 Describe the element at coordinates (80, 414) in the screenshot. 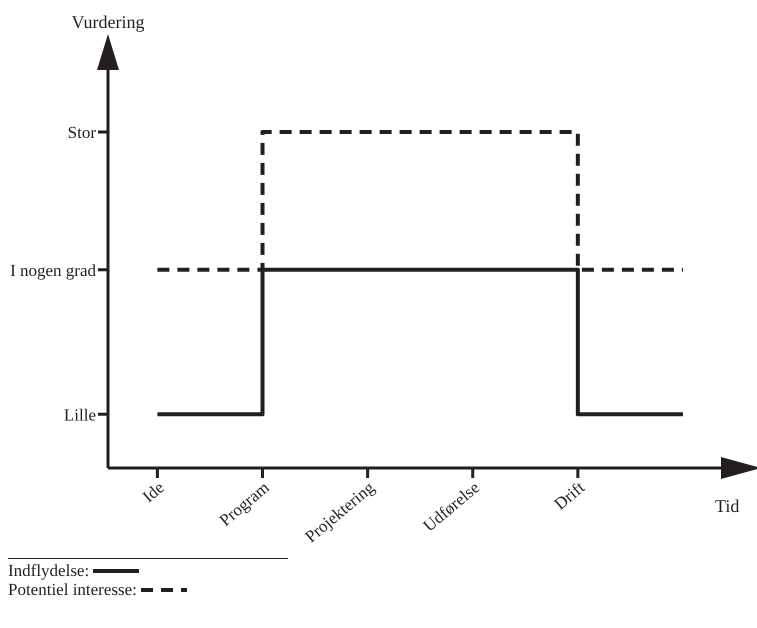

I see `text: Lille` at that location.